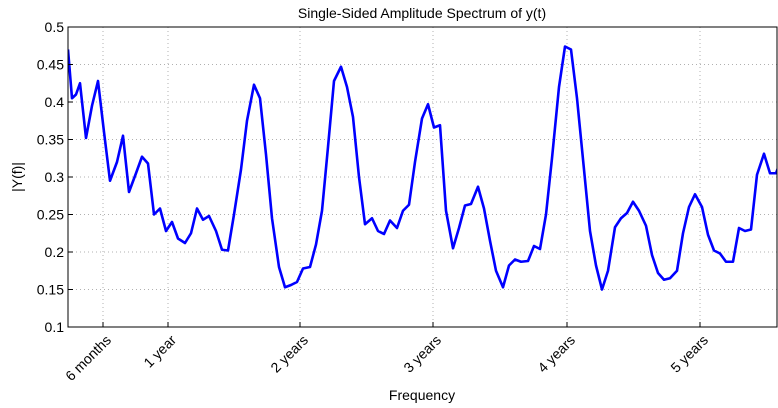  What do you see at coordinates (422, 13) in the screenshot?
I see `chart-title: Single-Sided Amplitude Spectrum of y(t)` at bounding box center [422, 13].